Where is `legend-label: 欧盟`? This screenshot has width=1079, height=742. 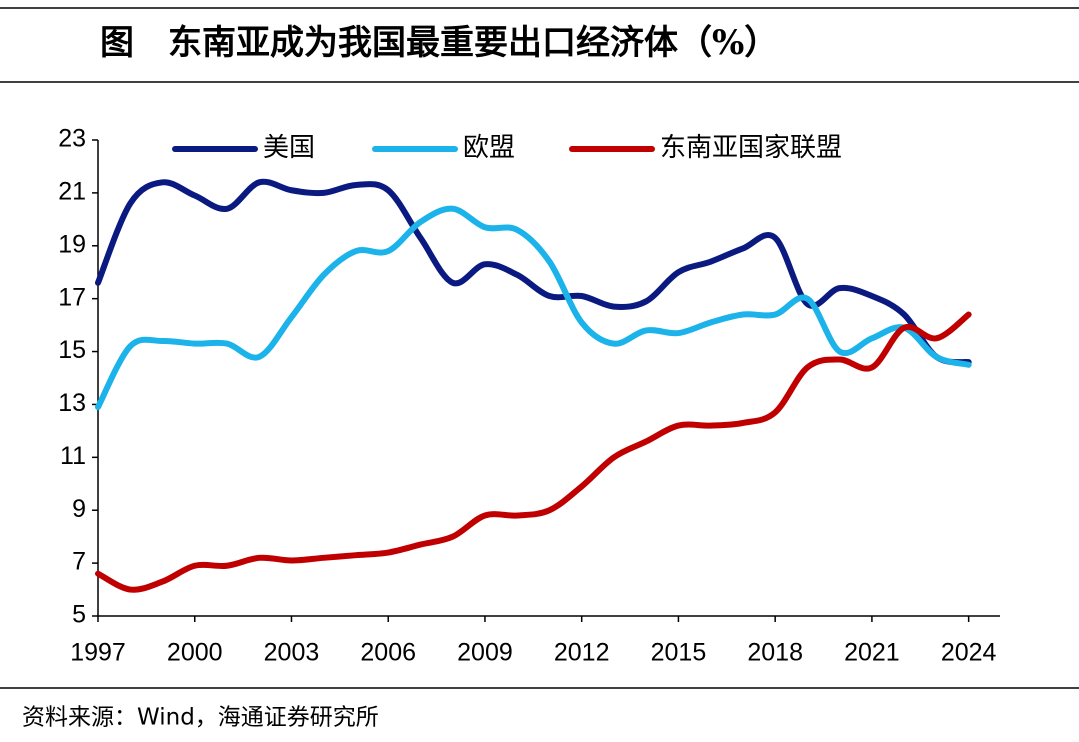 legend-label: 欧盟 is located at coordinates (489, 148).